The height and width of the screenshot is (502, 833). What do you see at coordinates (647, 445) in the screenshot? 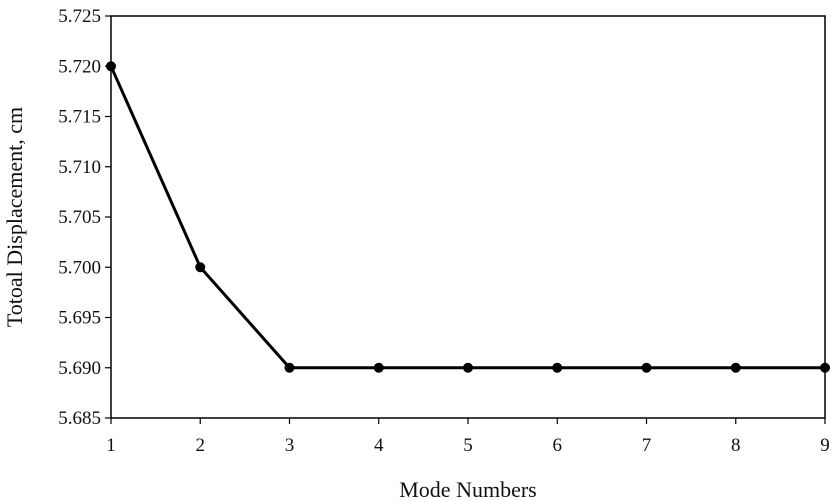
I see `x-tick-label: 7` at bounding box center [647, 445].